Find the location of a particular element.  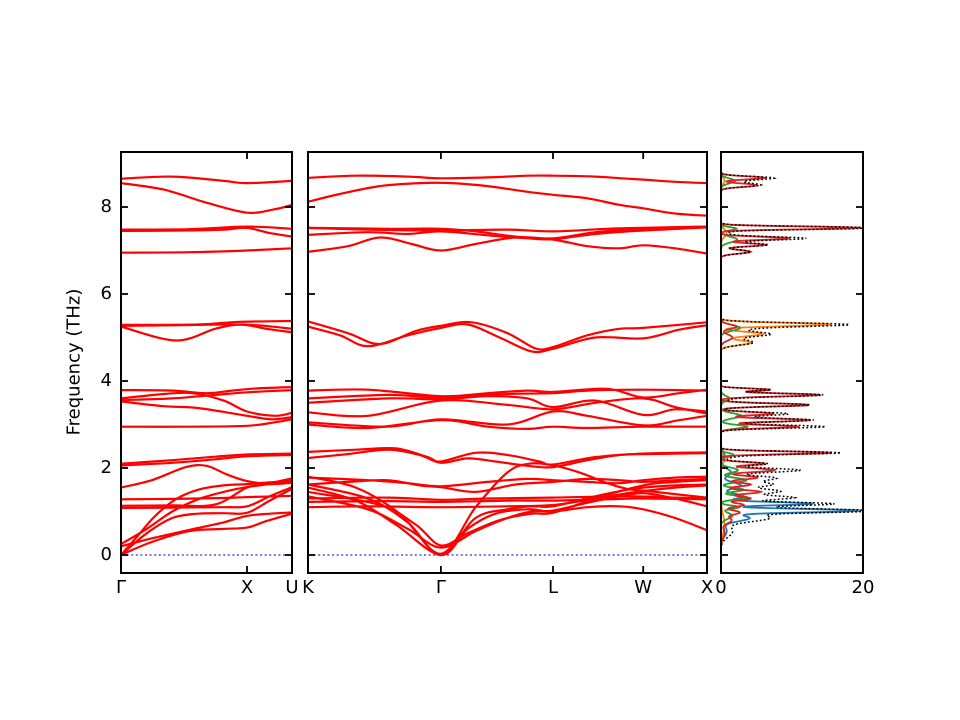

x-tick-label: W is located at coordinates (643, 587).